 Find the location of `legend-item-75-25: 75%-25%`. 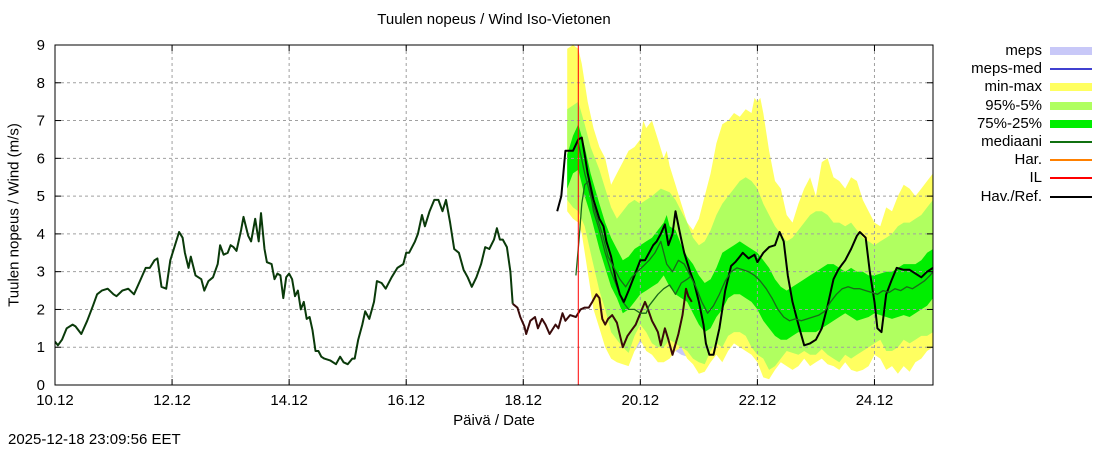

legend-item-75-25: 75%-25% is located at coordinates (1020, 124).